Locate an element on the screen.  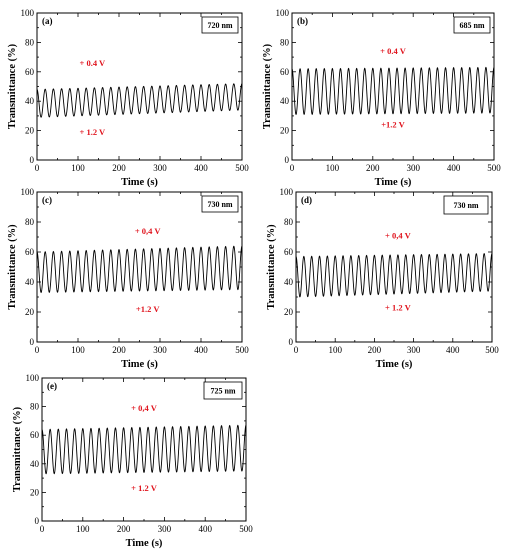
panel-label: (e) is located at coordinates (52, 386).